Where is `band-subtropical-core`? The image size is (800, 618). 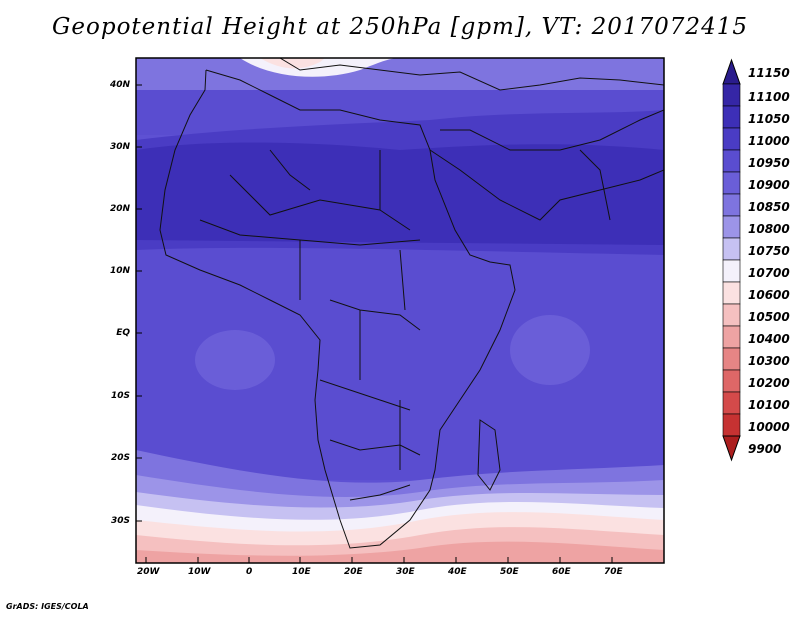 band-subtropical-core is located at coordinates (400, 193).